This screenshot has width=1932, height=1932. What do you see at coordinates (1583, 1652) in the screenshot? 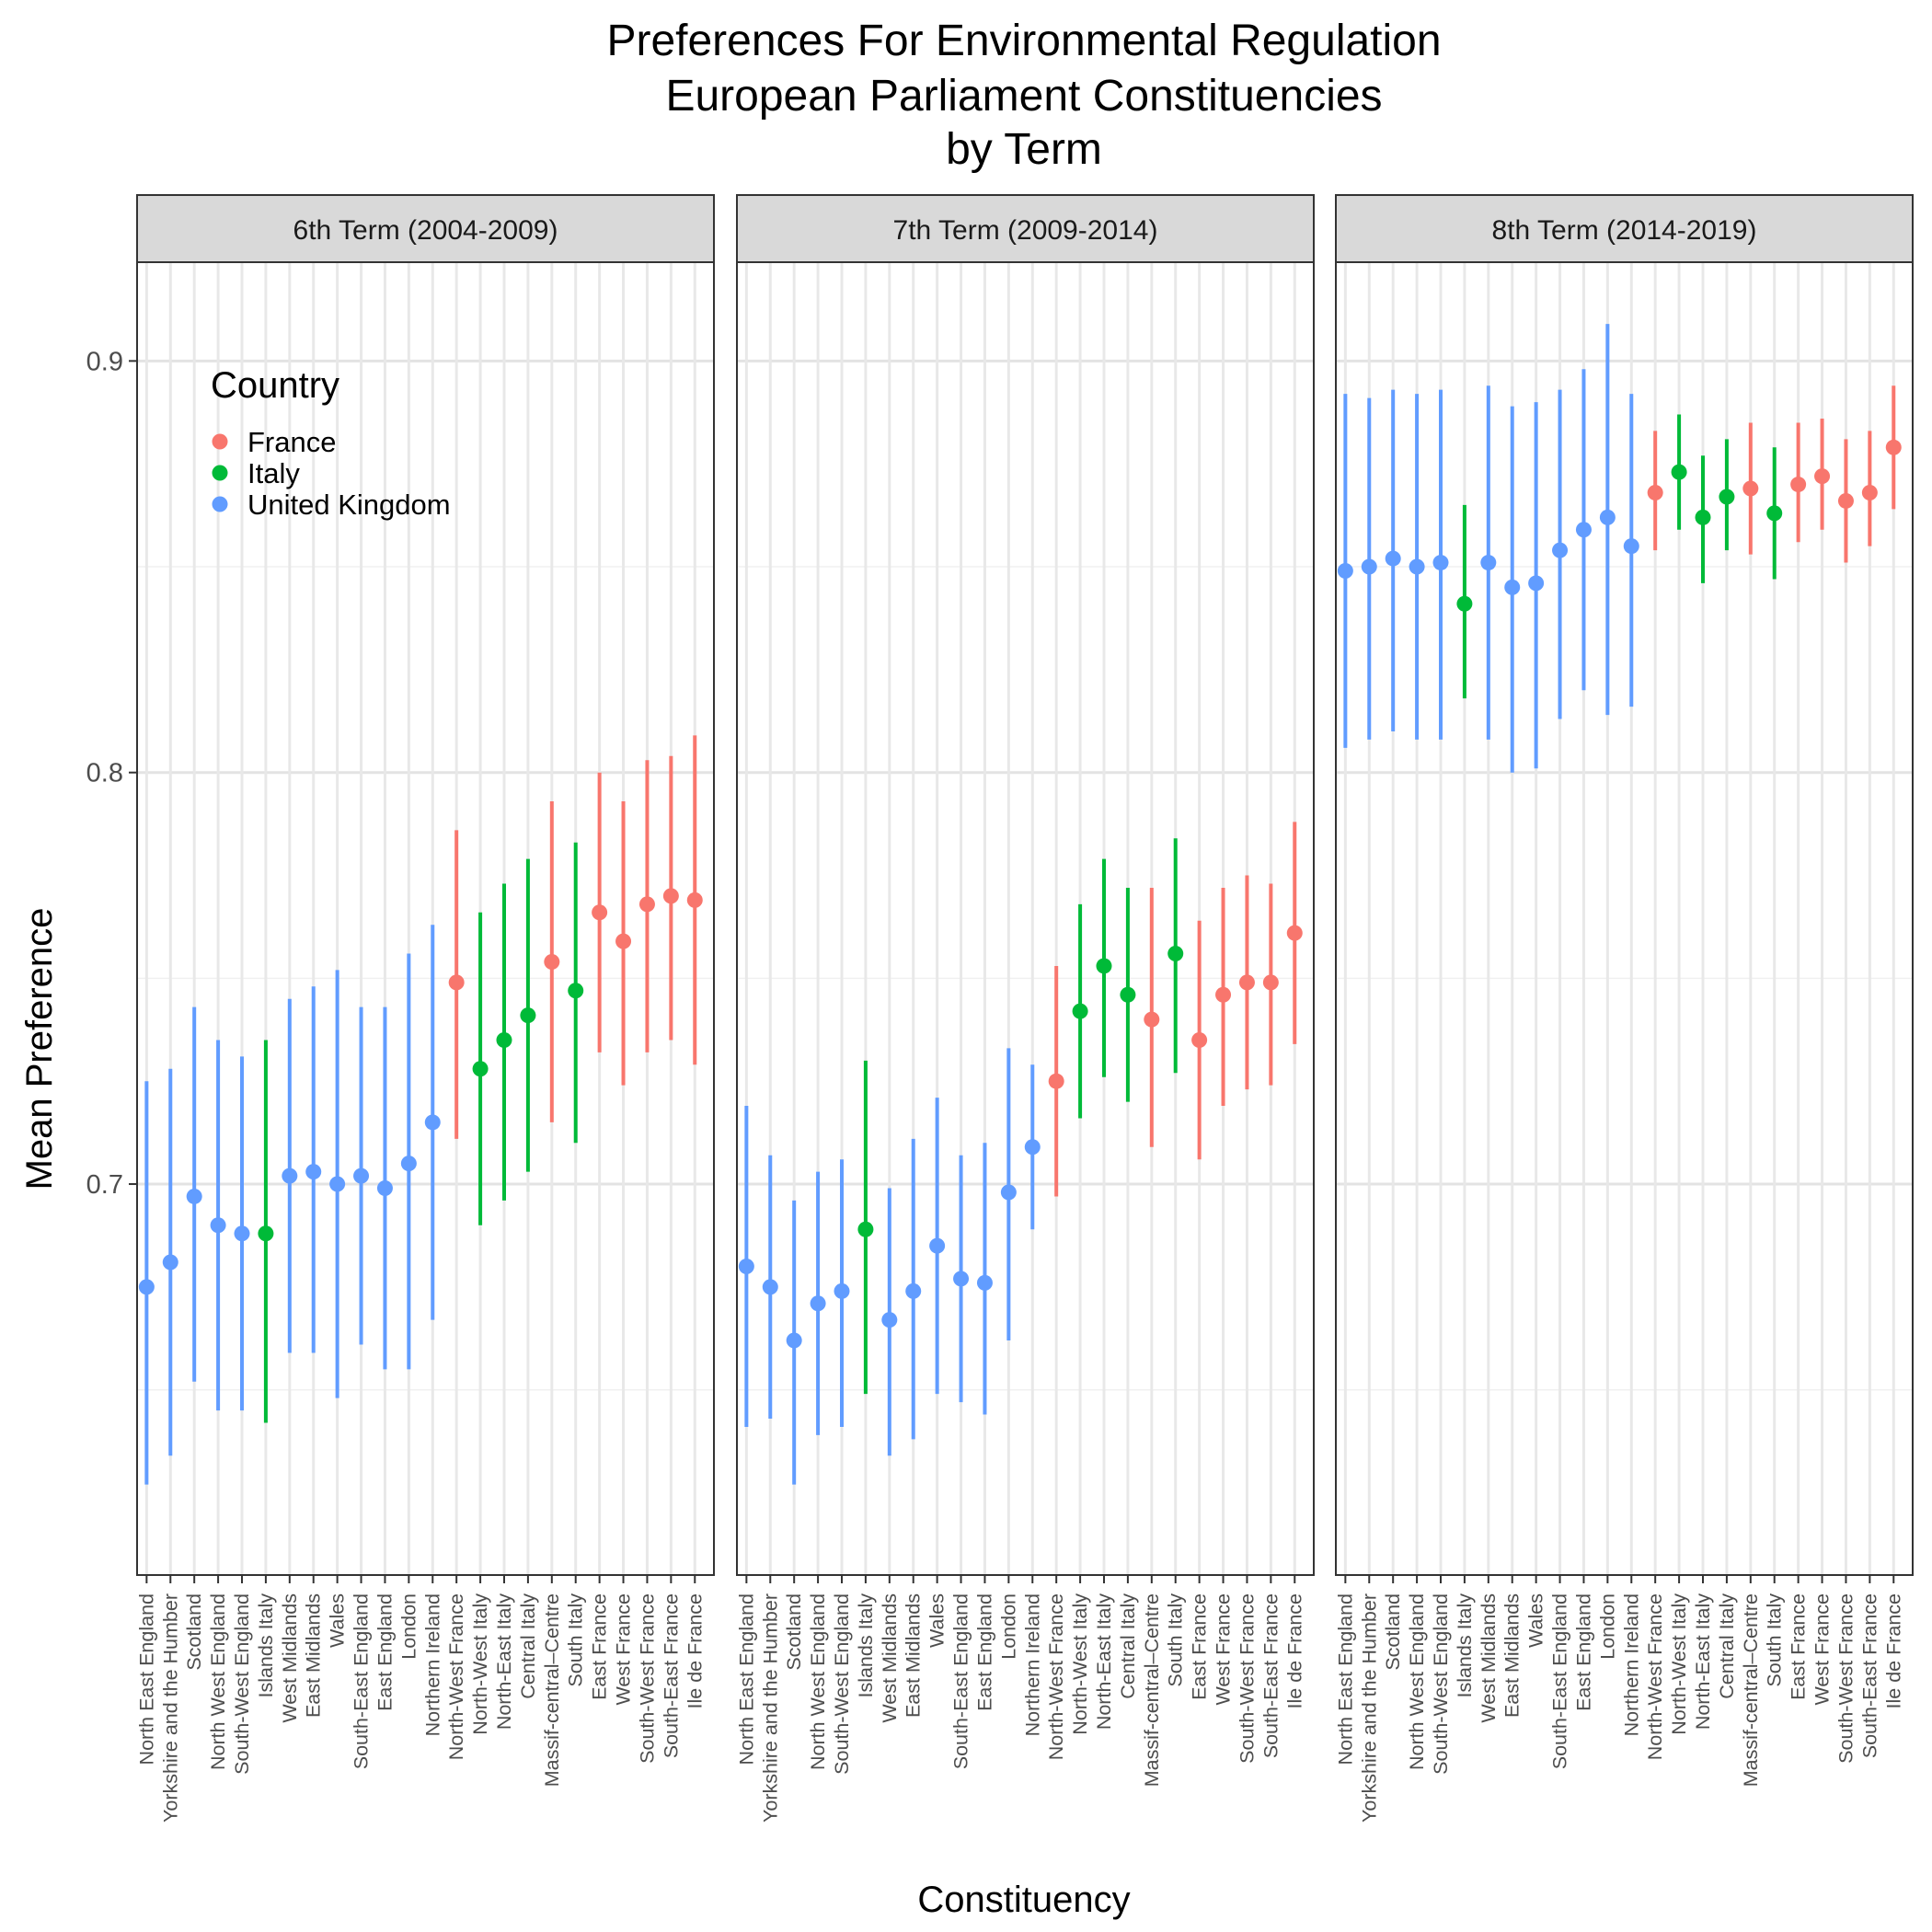
I see `x-tick-label: East England` at bounding box center [1583, 1652].